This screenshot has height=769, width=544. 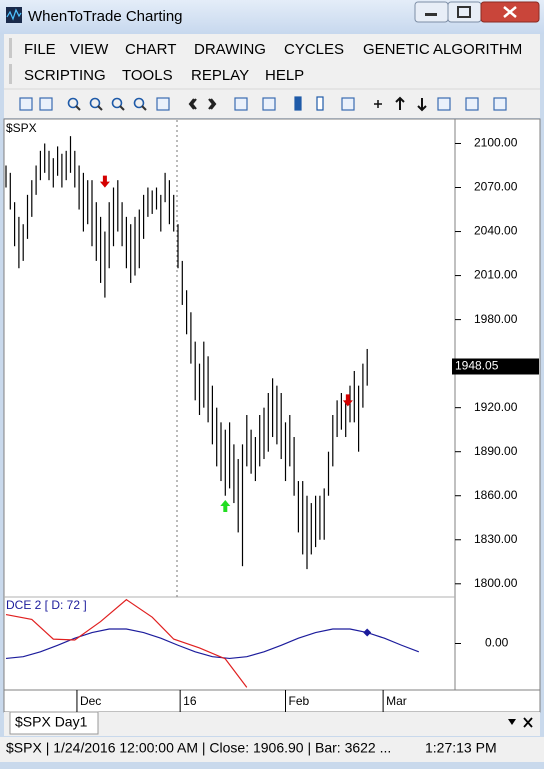 I want to click on y-tick-label: 1800.00, so click(x=496, y=583).